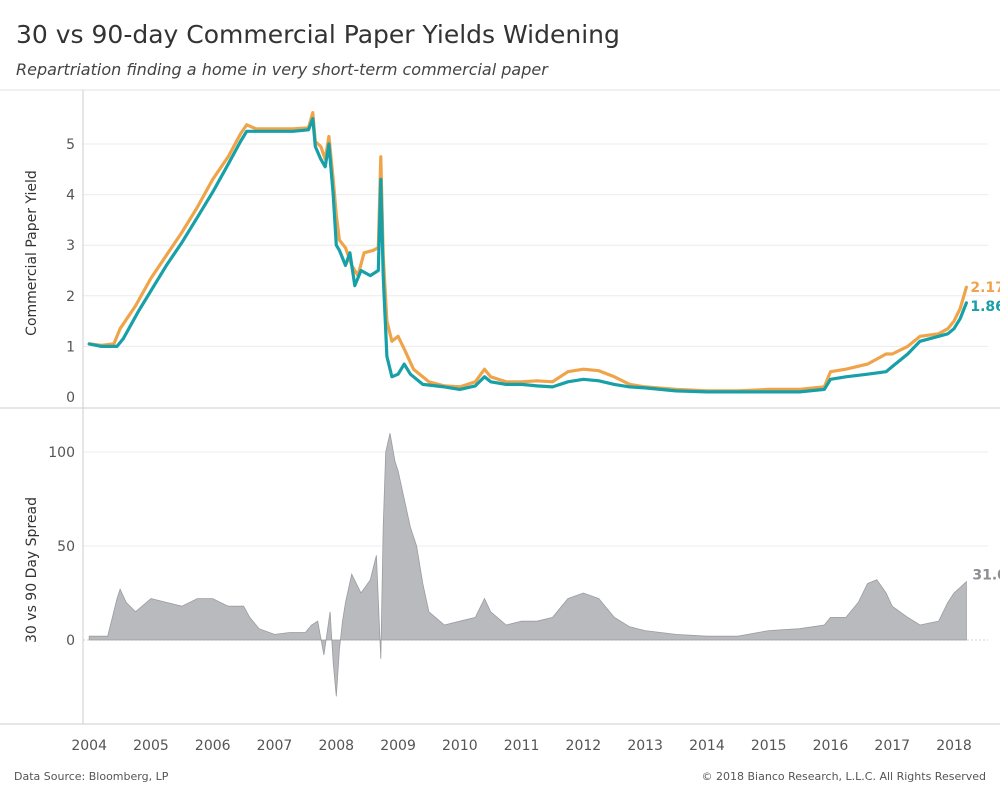  What do you see at coordinates (70, 641) in the screenshot?
I see `bottom-y-tick-label: 0` at bounding box center [70, 641].